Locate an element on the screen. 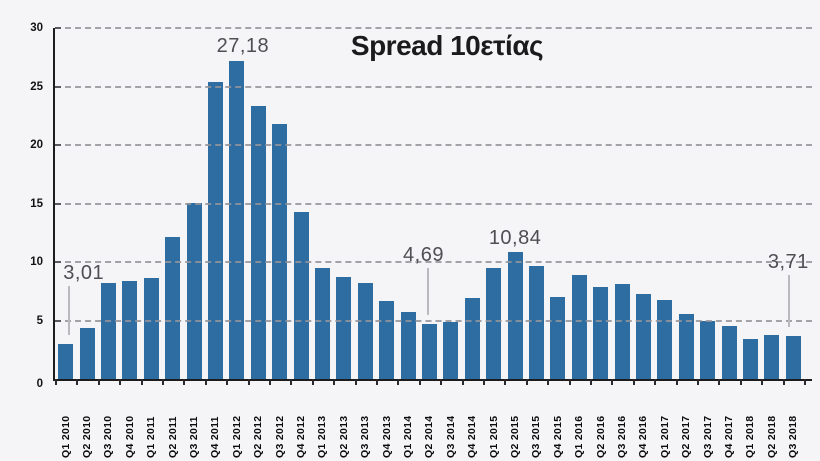 The width and height of the screenshot is (820, 461). x-axis-label: Q1 2013 is located at coordinates (322, 422).